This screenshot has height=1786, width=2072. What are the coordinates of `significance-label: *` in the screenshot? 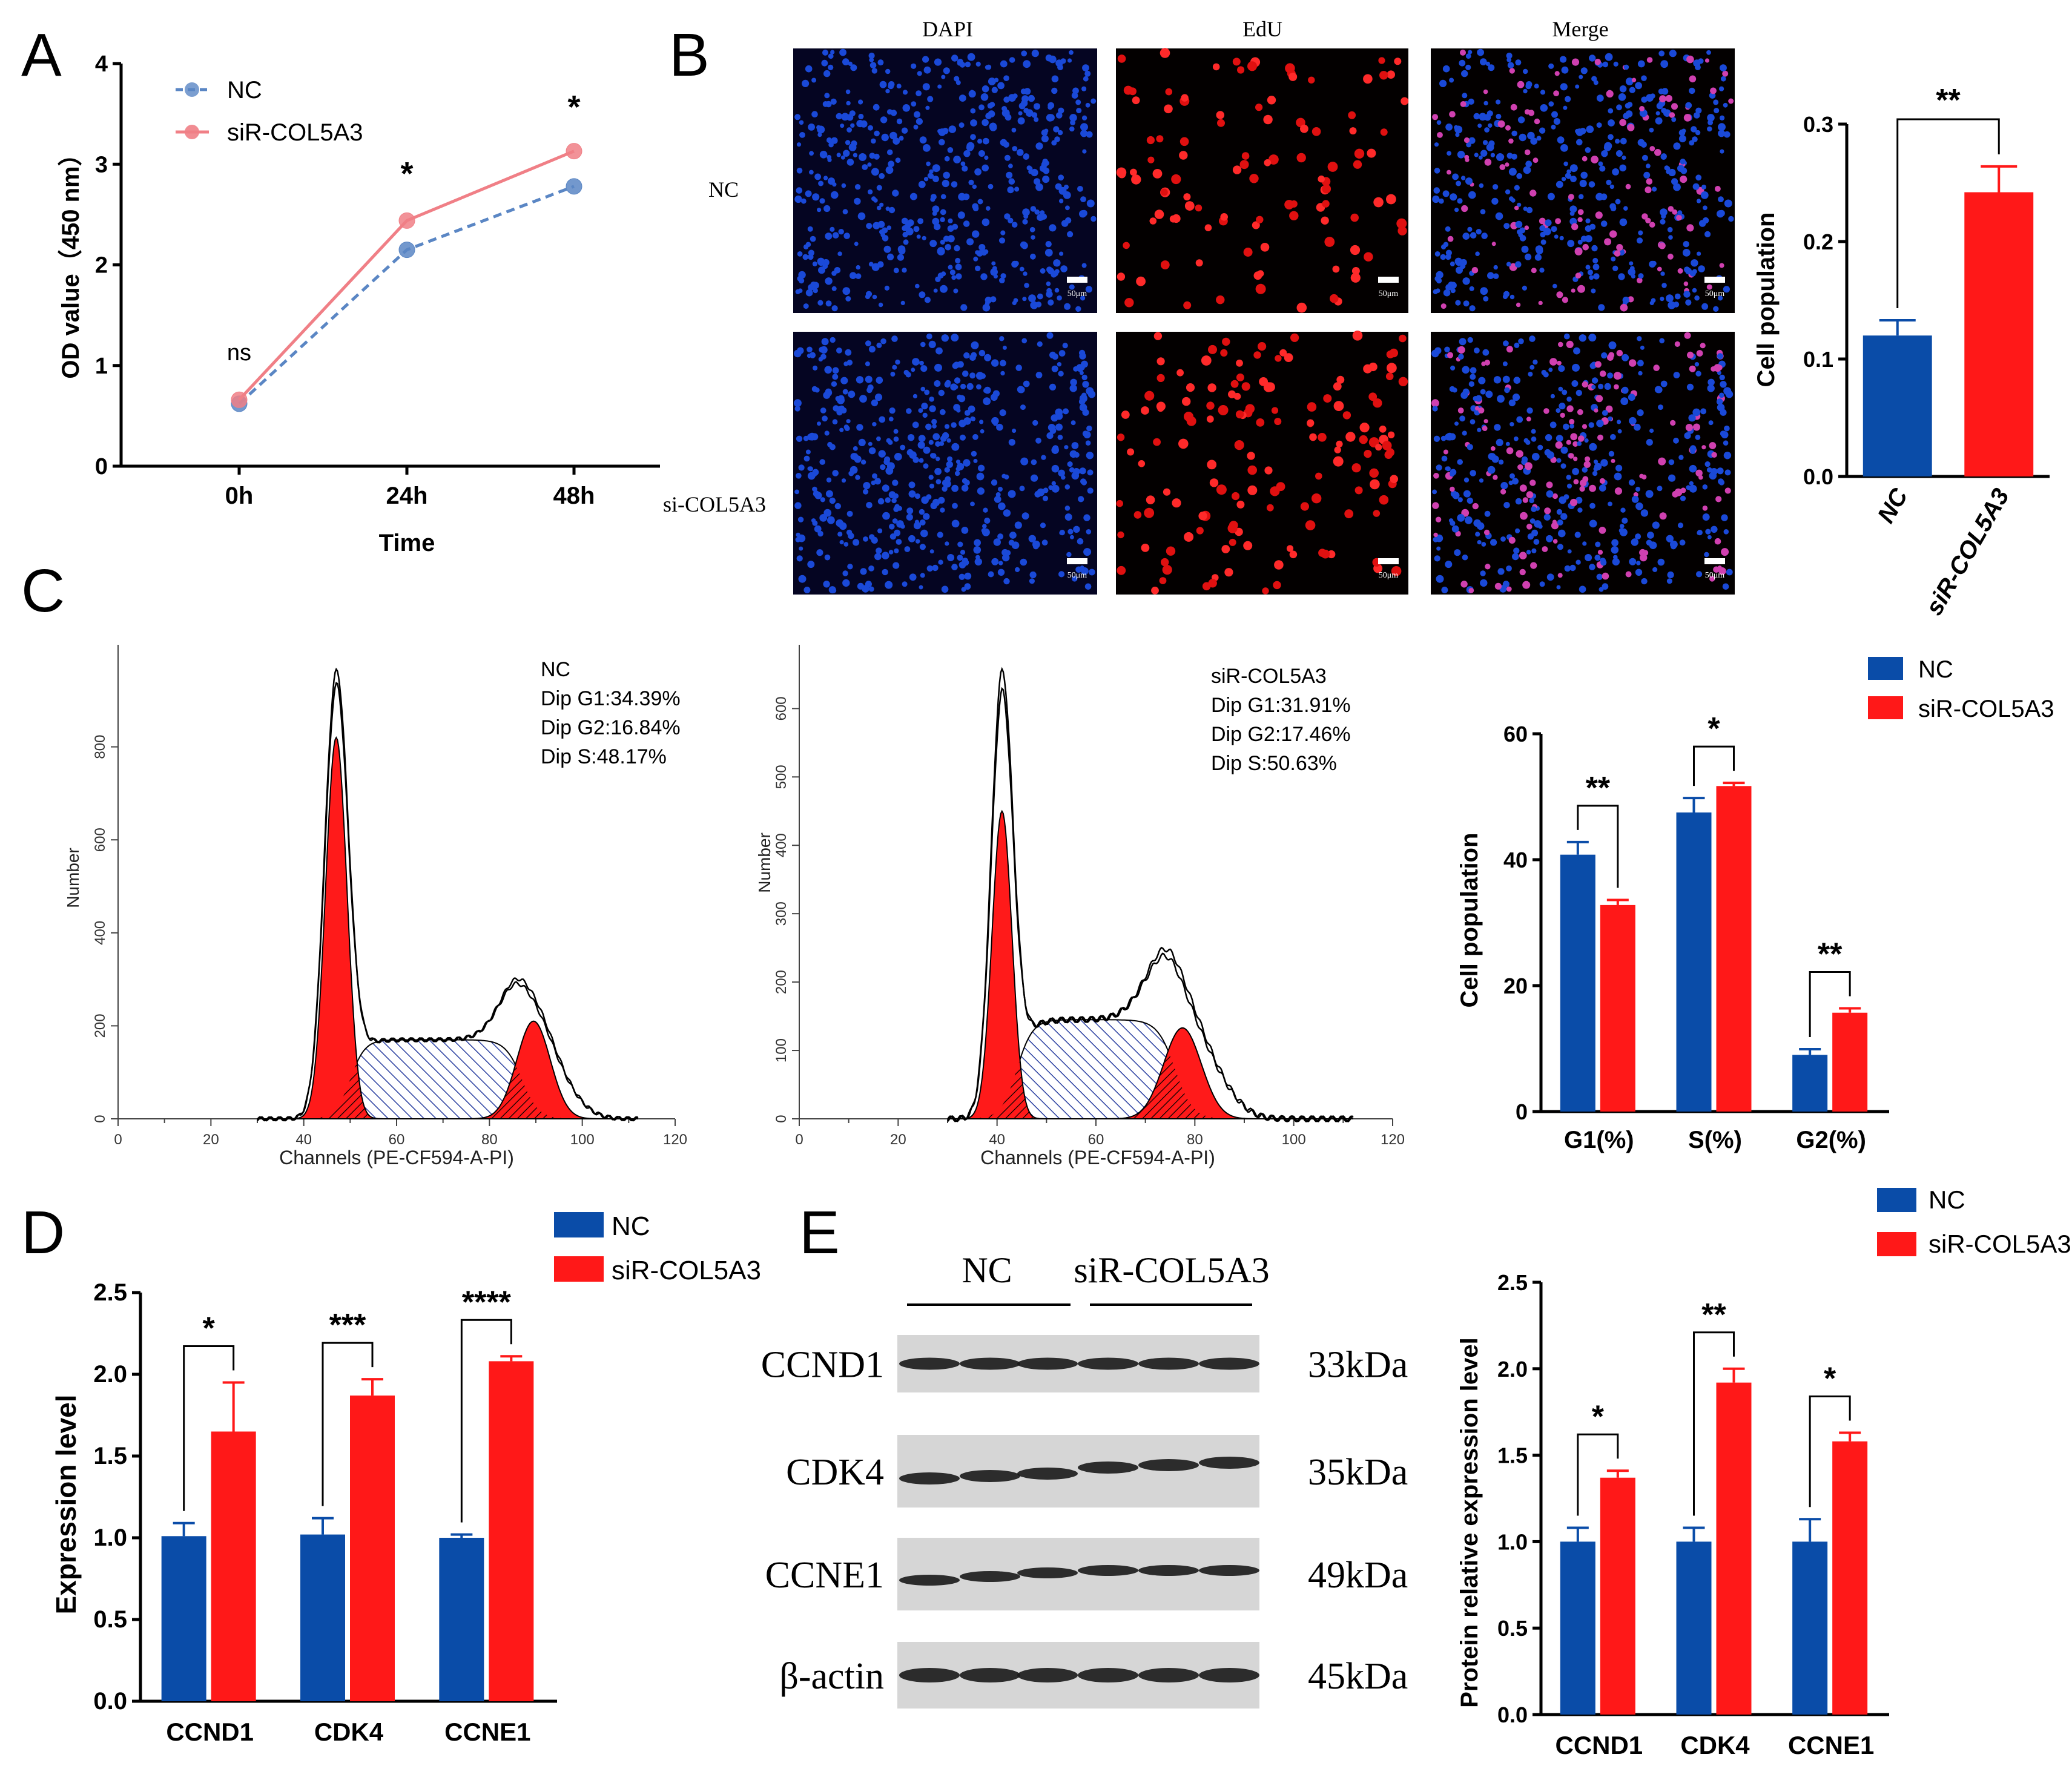 It's located at (1830, 1378).